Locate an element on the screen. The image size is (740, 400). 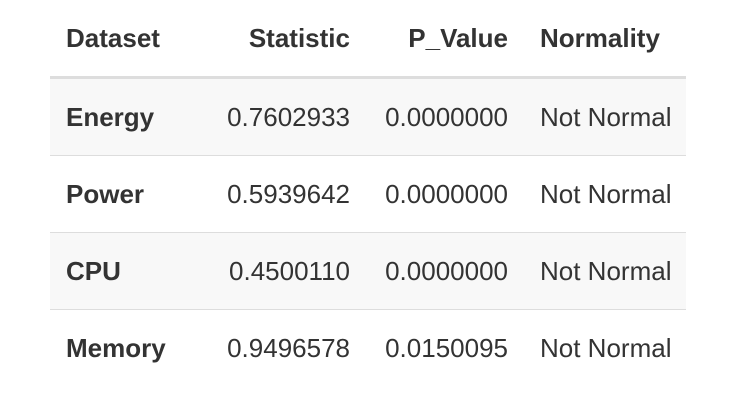
cell-dataset: Energy is located at coordinates (132, 116).